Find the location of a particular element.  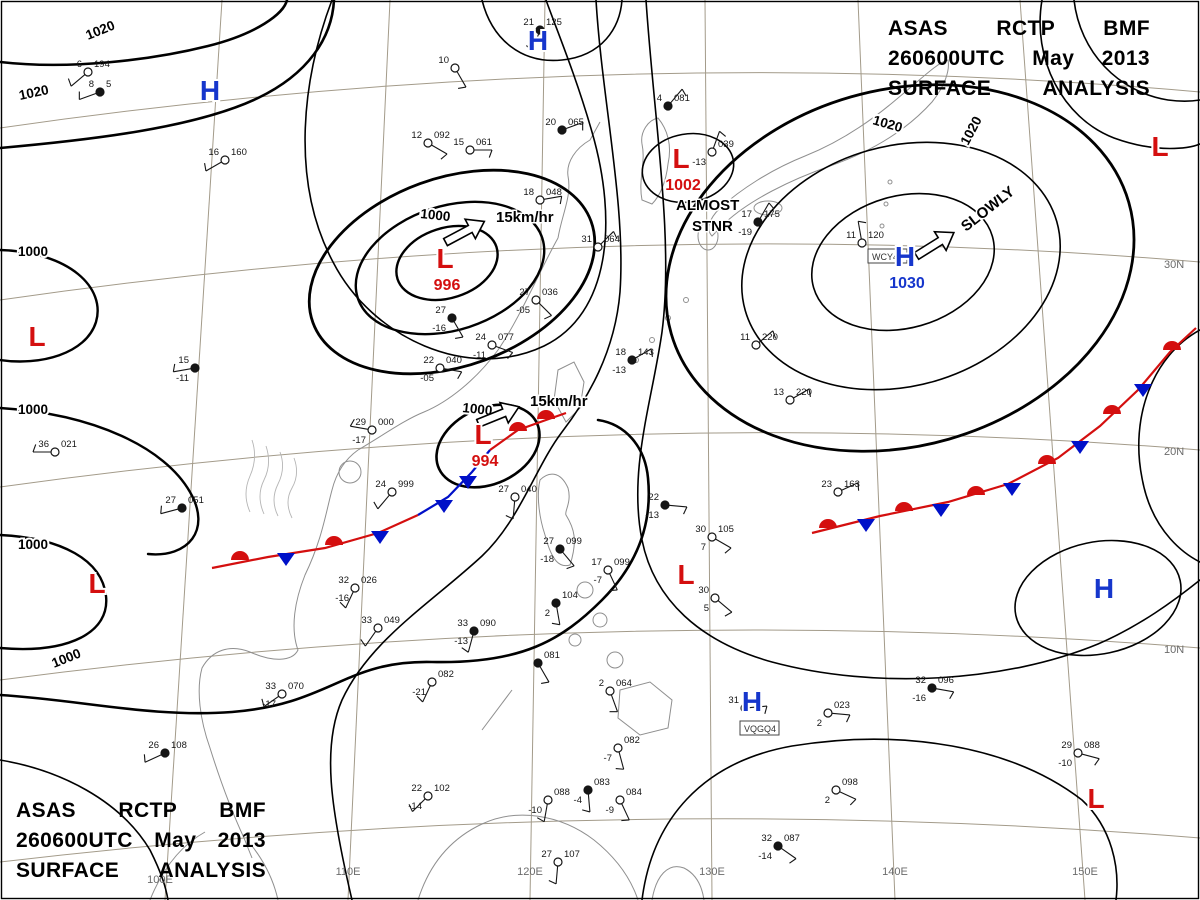

station-plot: 24 077 -11 is located at coordinates (493, 346).